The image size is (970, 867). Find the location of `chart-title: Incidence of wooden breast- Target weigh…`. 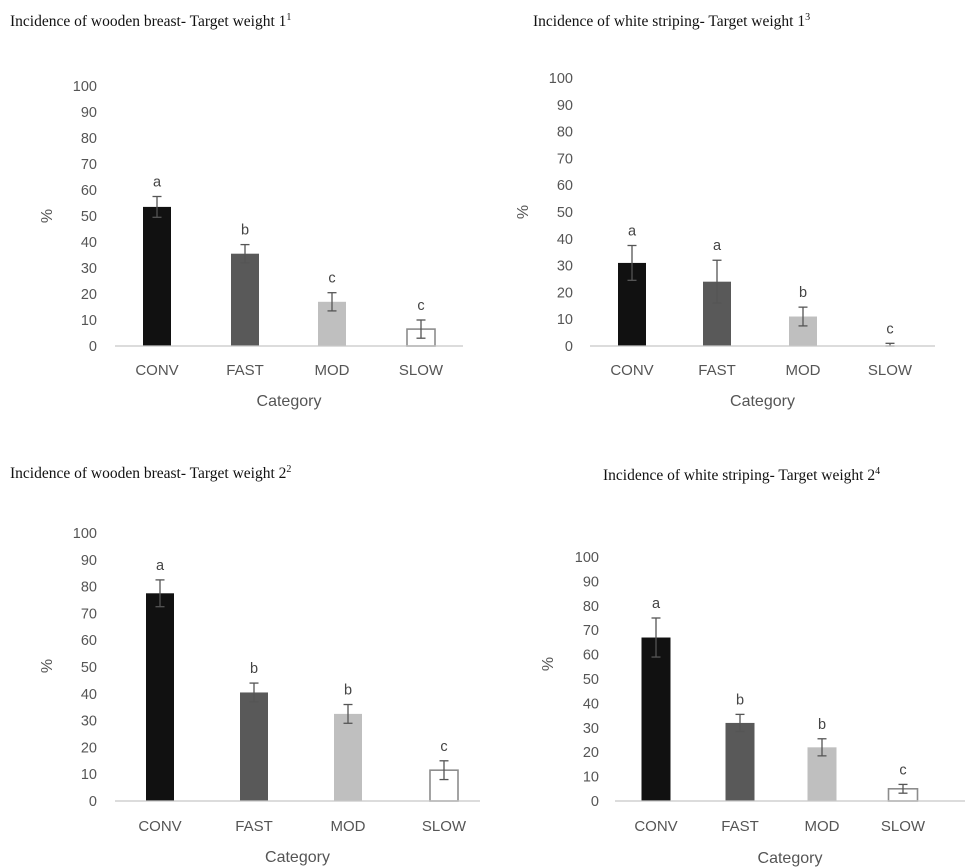

chart-title: Incidence of wooden breast- Target weigh… is located at coordinates (150, 473).